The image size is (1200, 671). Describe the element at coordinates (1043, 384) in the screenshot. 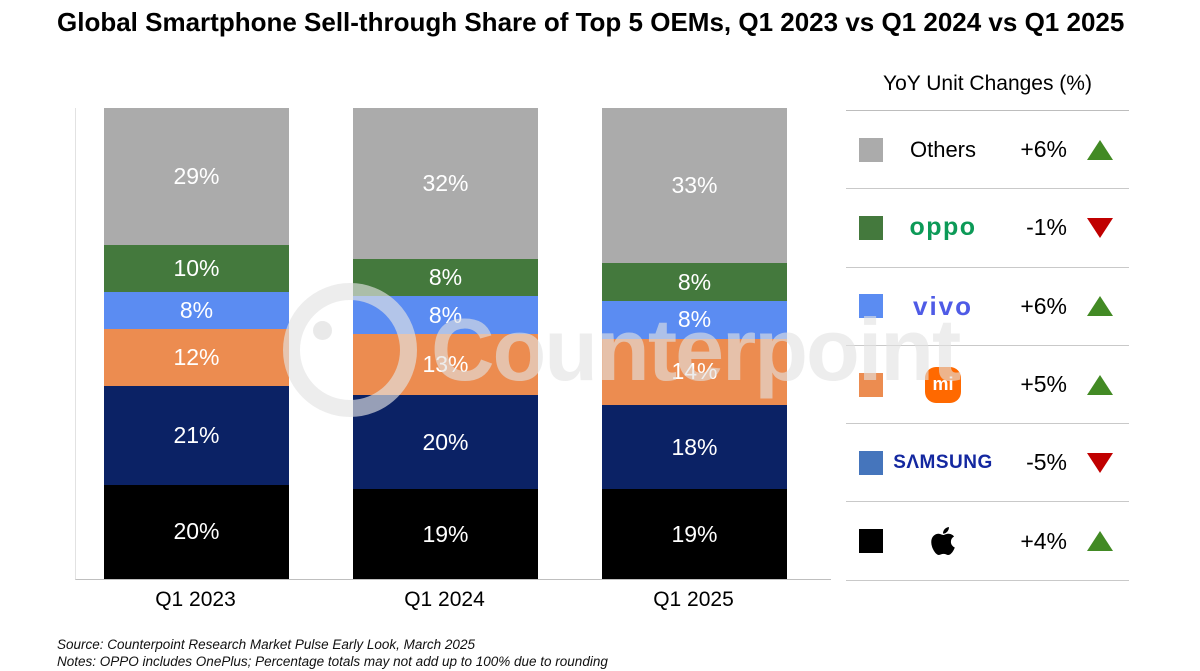

I see `xiaomi-yoy-change: +5%` at that location.